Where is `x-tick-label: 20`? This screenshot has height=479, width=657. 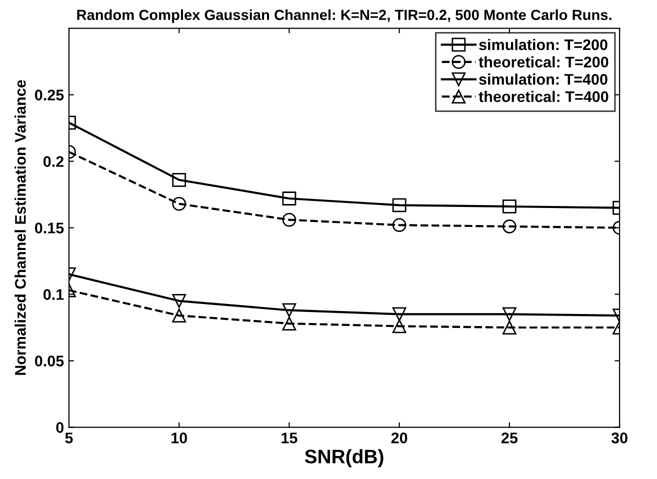 x-tick-label: 20 is located at coordinates (399, 438).